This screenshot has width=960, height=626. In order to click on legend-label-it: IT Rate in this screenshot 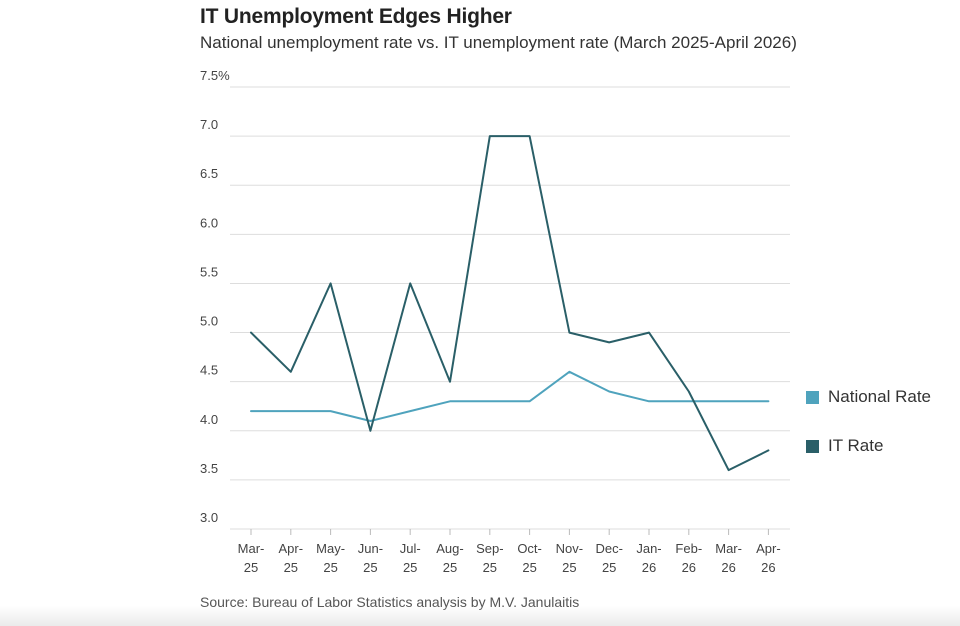, I will do `click(856, 445)`.